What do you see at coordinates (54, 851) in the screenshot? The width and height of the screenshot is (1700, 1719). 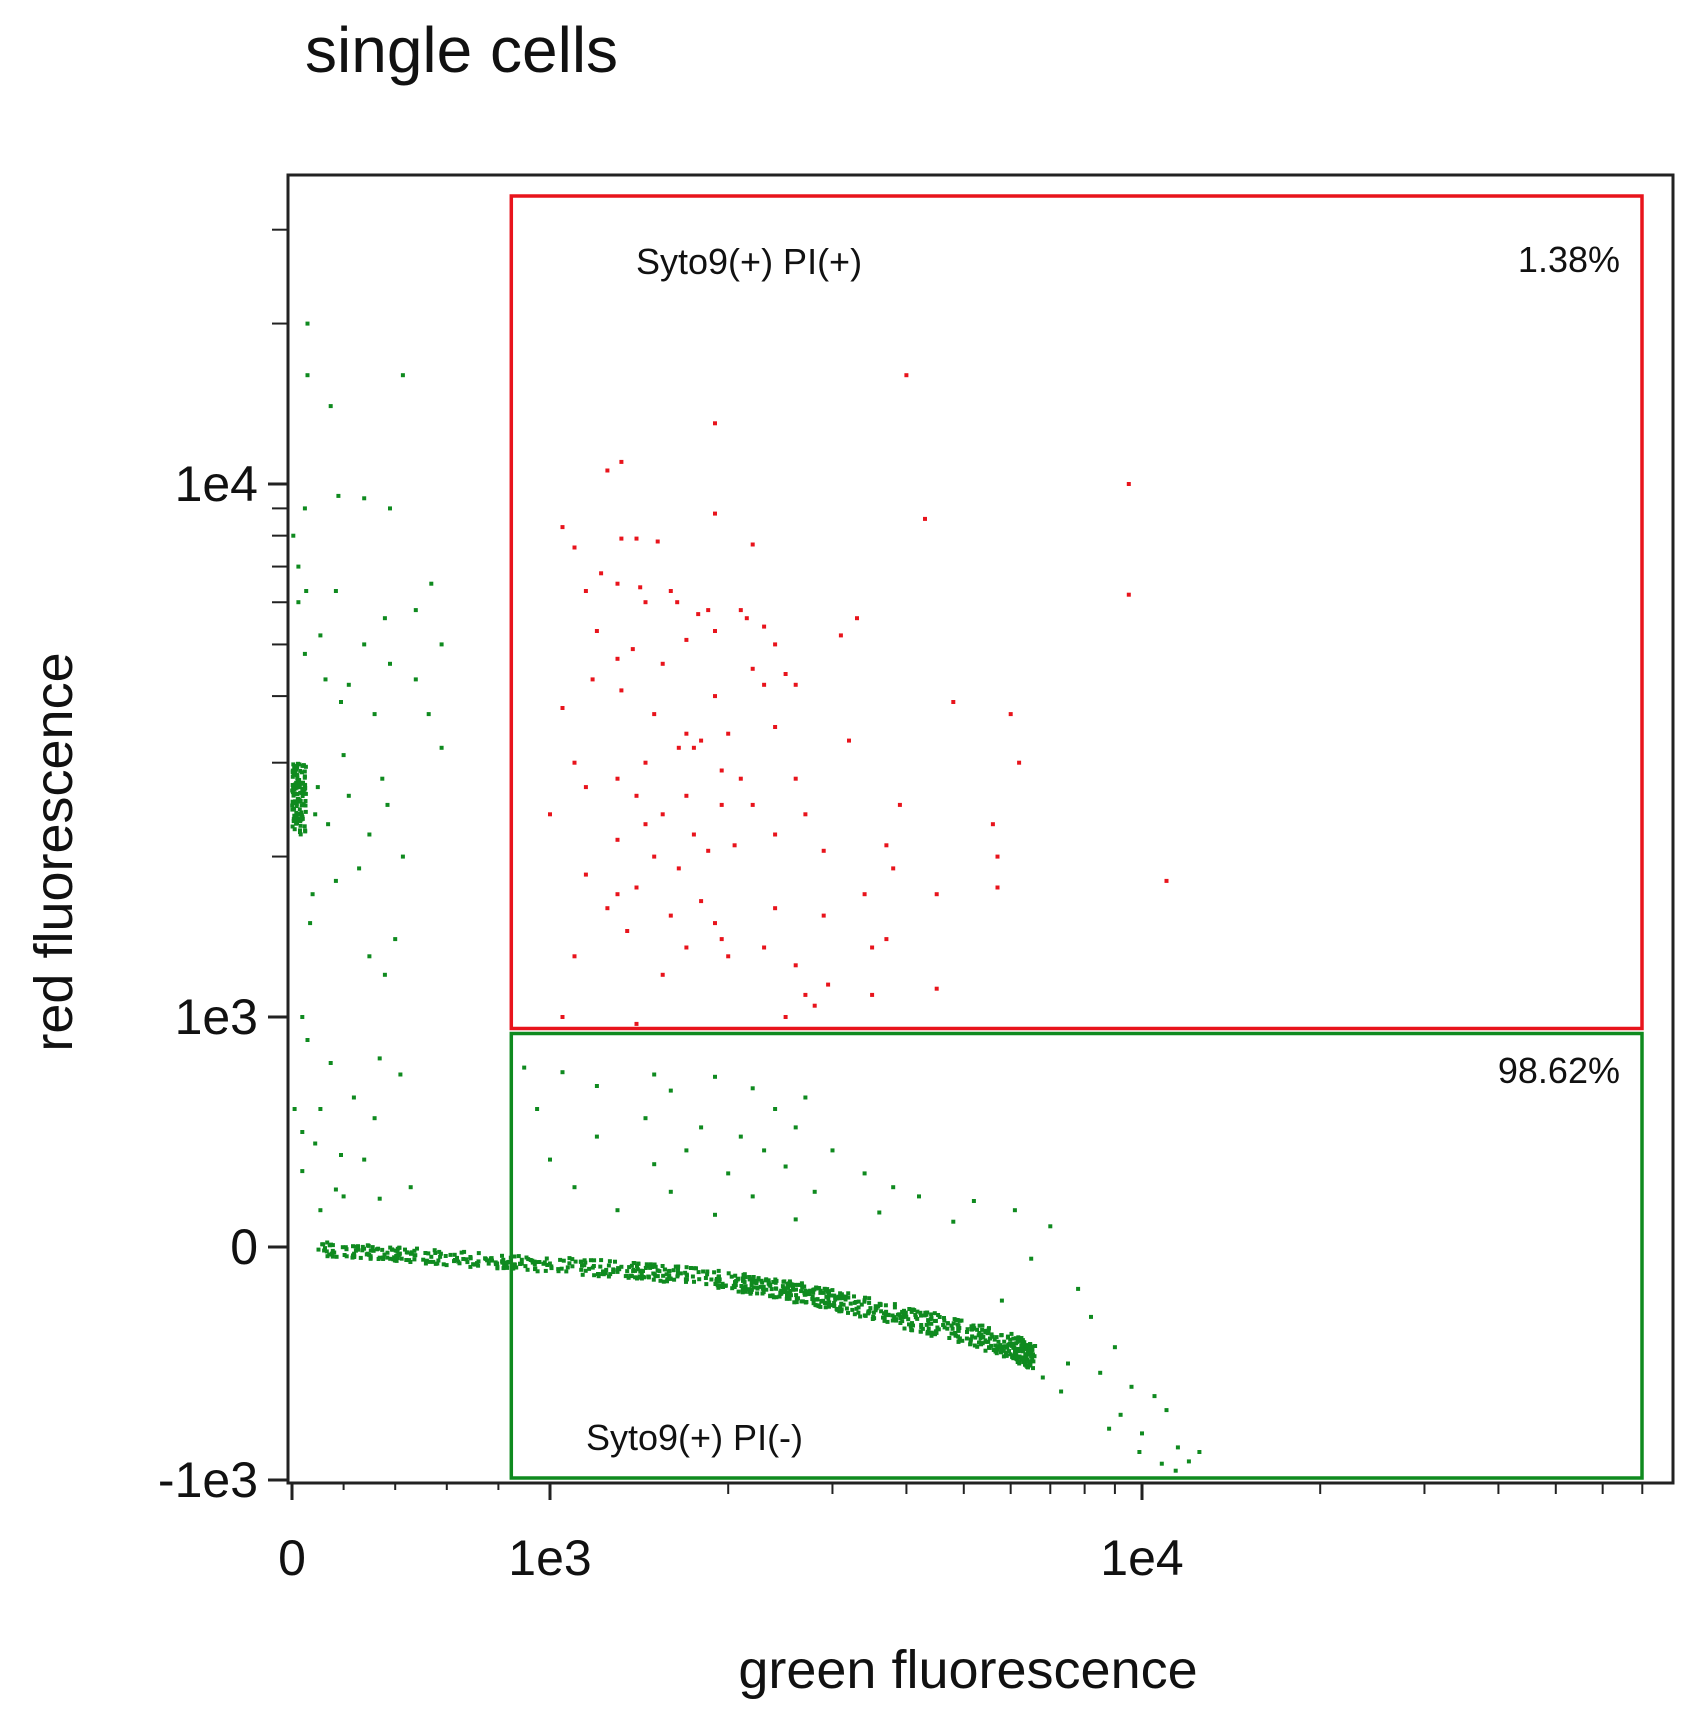 I see `y-axis-label: red fluorescence` at bounding box center [54, 851].